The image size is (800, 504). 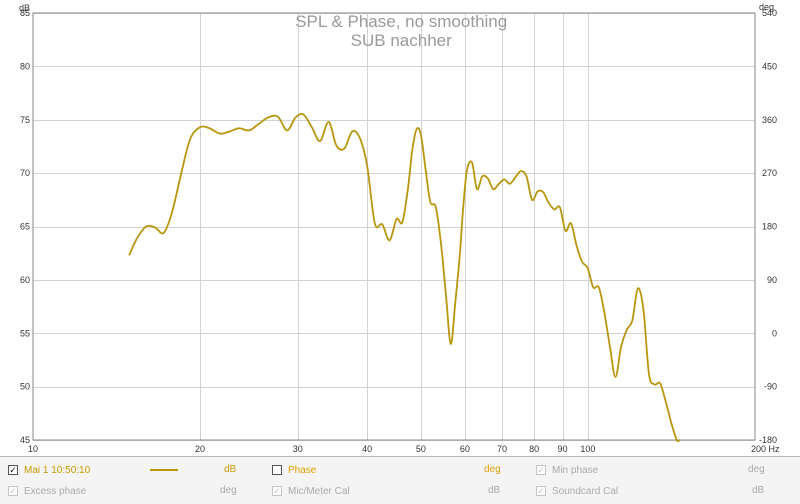 What do you see at coordinates (534, 449) in the screenshot?
I see `x-tick-label: 80` at bounding box center [534, 449].